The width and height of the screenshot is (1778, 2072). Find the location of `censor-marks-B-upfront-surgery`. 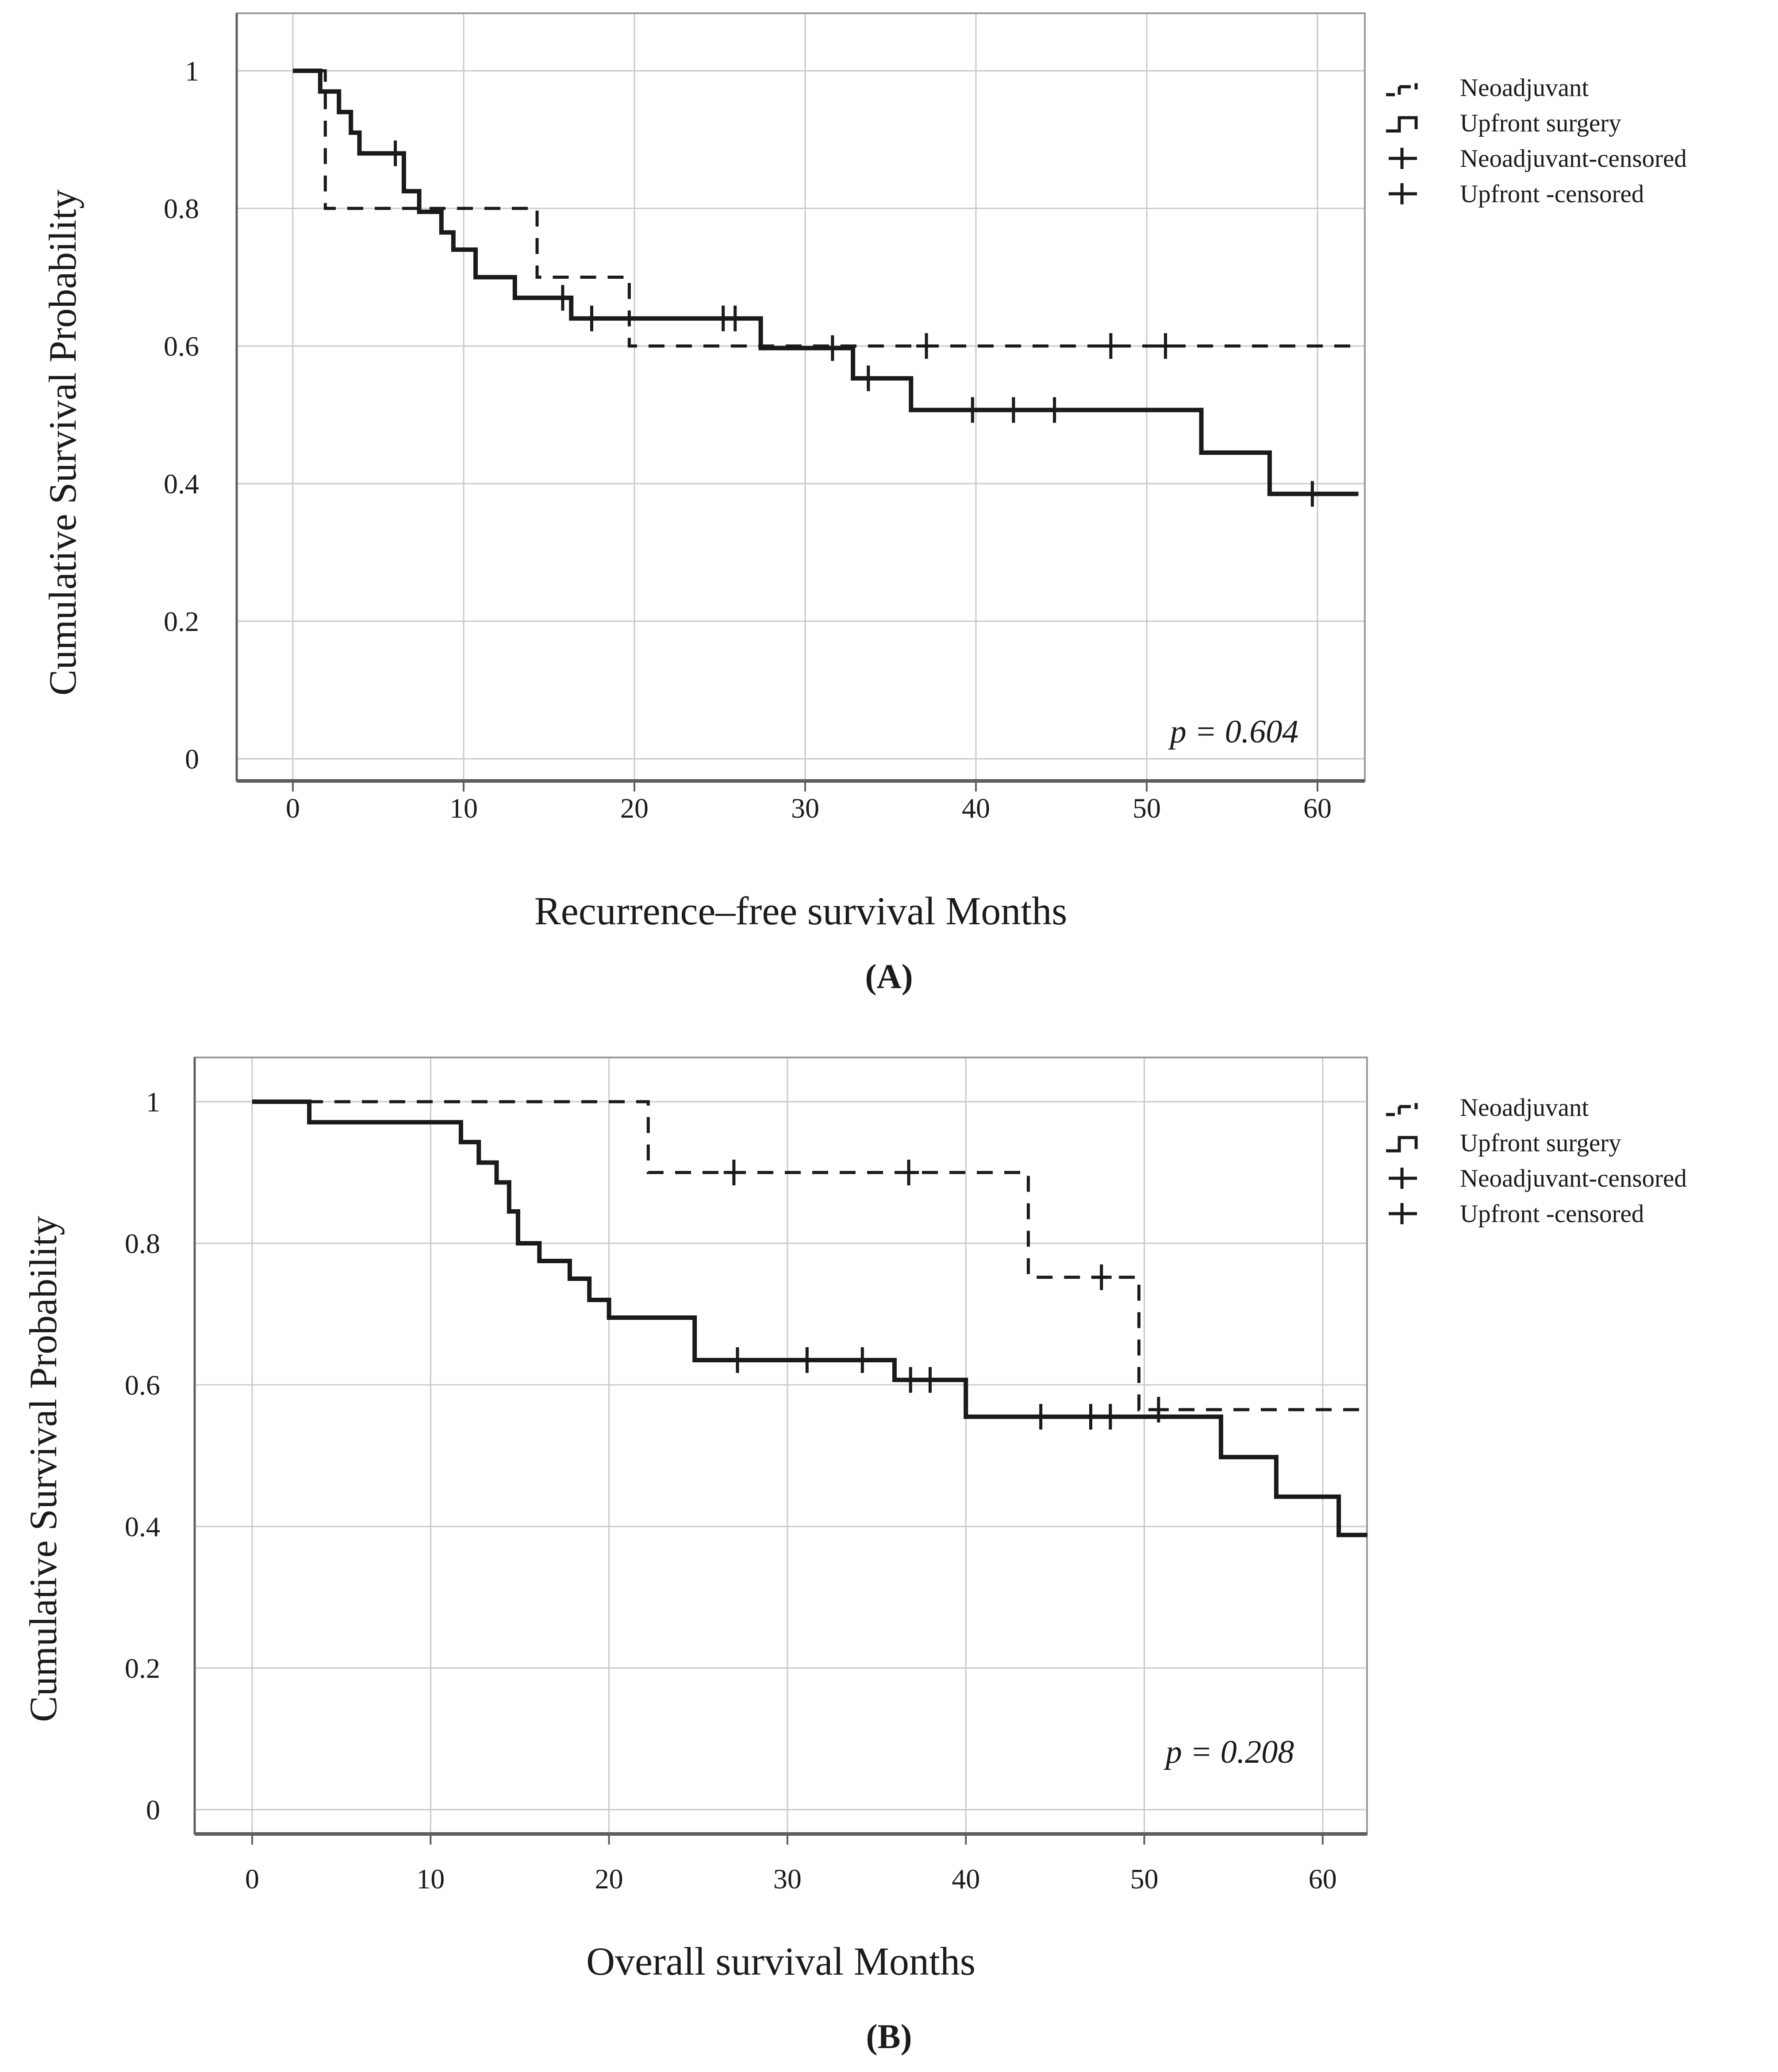

censor-marks-B-upfront-surgery is located at coordinates (924, 1388).